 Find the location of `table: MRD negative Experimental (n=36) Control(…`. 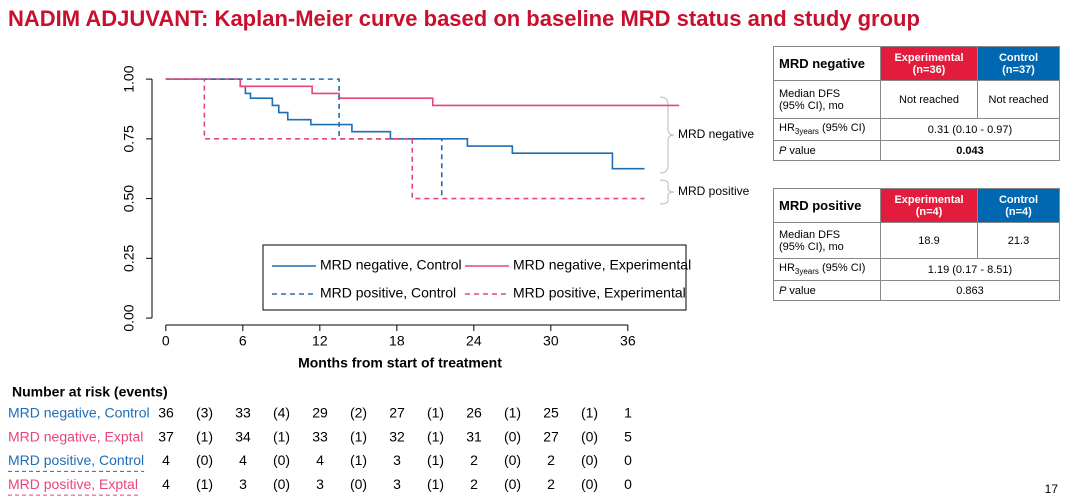

table: MRD negative Experimental (n=36) Control(… is located at coordinates (916, 103).